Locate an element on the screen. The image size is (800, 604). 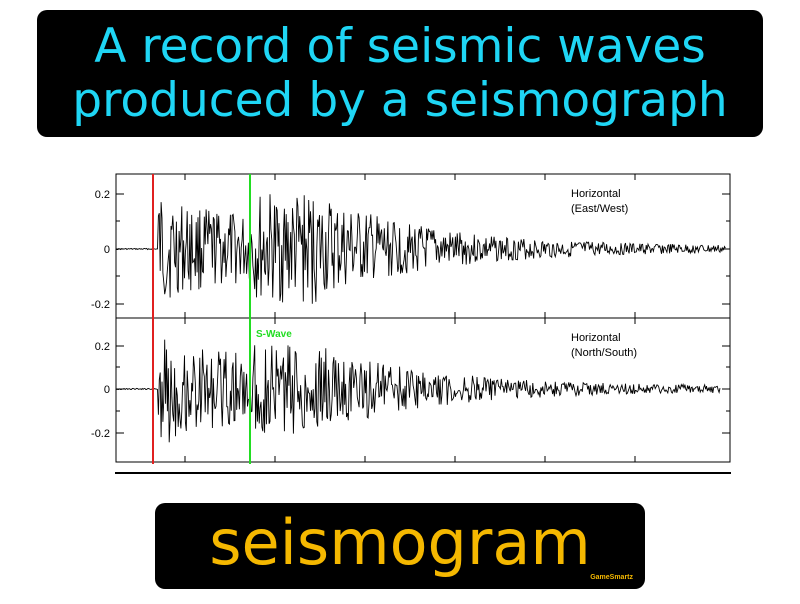
seismic-trace-north-south is located at coordinates (418, 391).